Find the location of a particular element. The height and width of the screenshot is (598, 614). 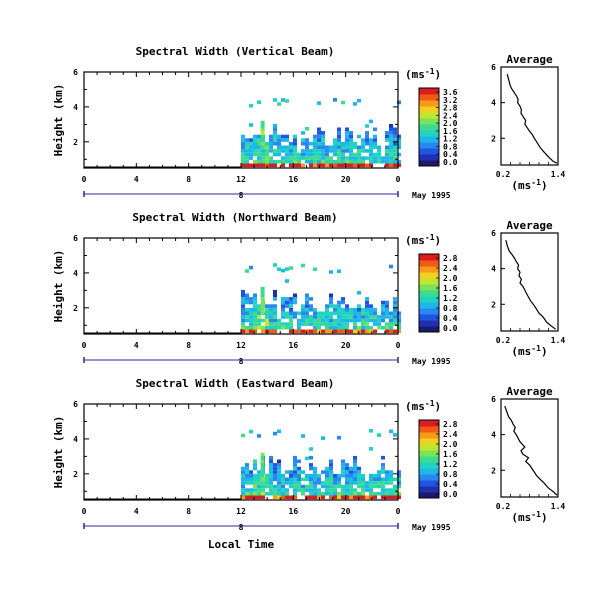

y-tick-label: 4 is located at coordinates (75, 439).